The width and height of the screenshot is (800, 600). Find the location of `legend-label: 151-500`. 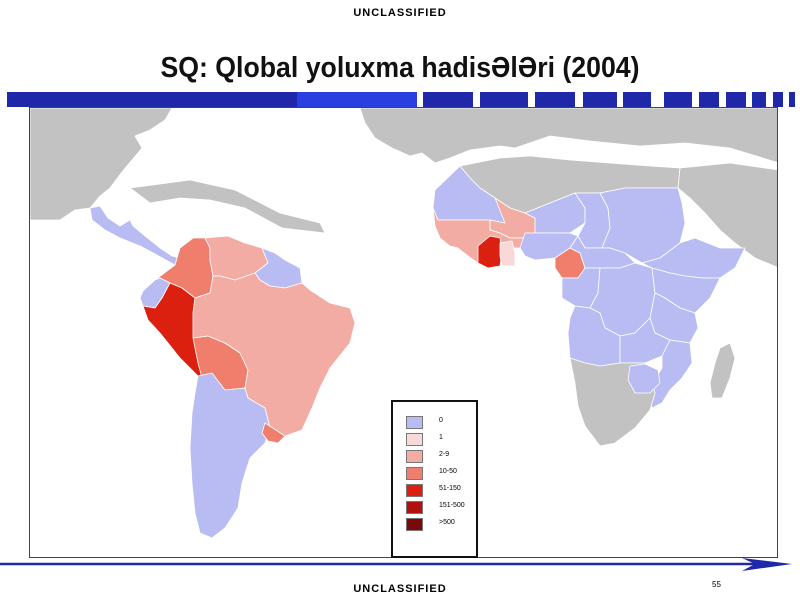

legend-label: 151-500 is located at coordinates (452, 505).